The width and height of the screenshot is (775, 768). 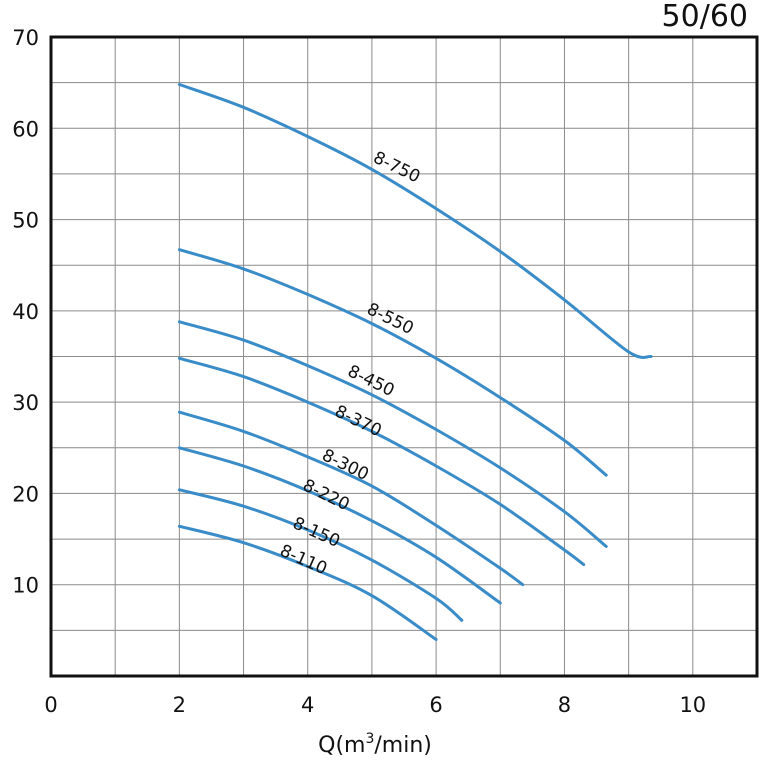 I want to click on y-tick-label: 20, so click(x=25, y=494).